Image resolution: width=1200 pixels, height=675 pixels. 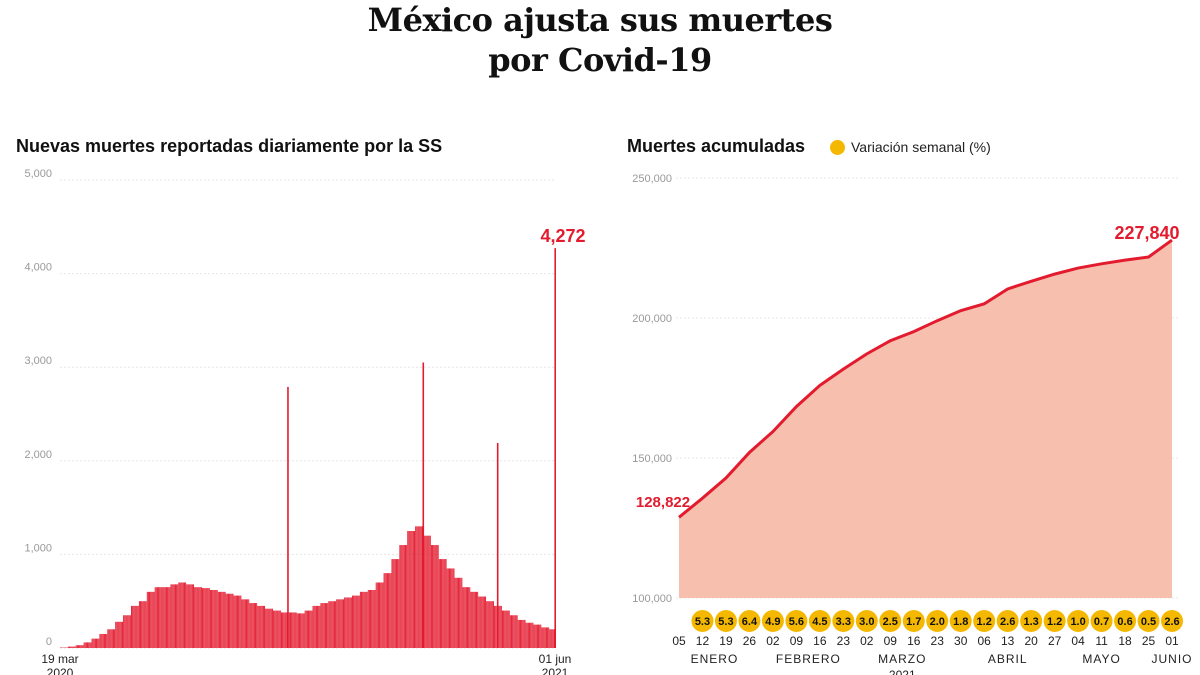 I want to click on x-tick-label: 19, so click(x=726, y=641).